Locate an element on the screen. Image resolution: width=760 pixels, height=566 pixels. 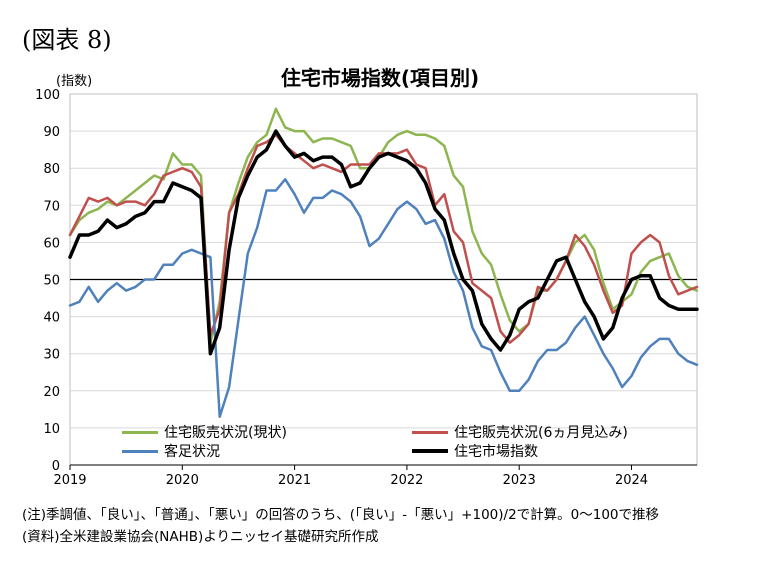
y-tick-label: 30 is located at coordinates (51, 355).